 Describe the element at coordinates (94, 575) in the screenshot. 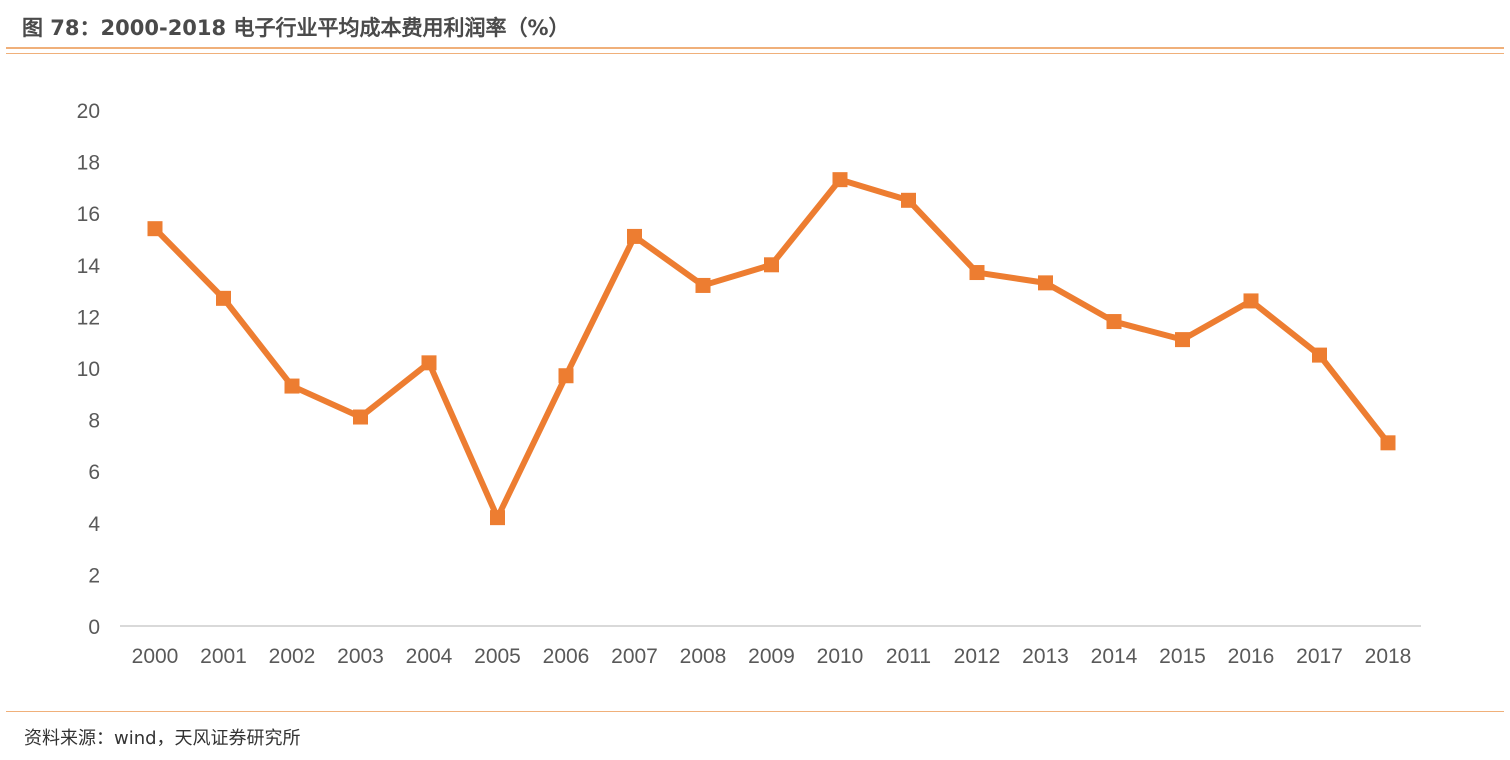

I see `y-tick-label: 2` at that location.